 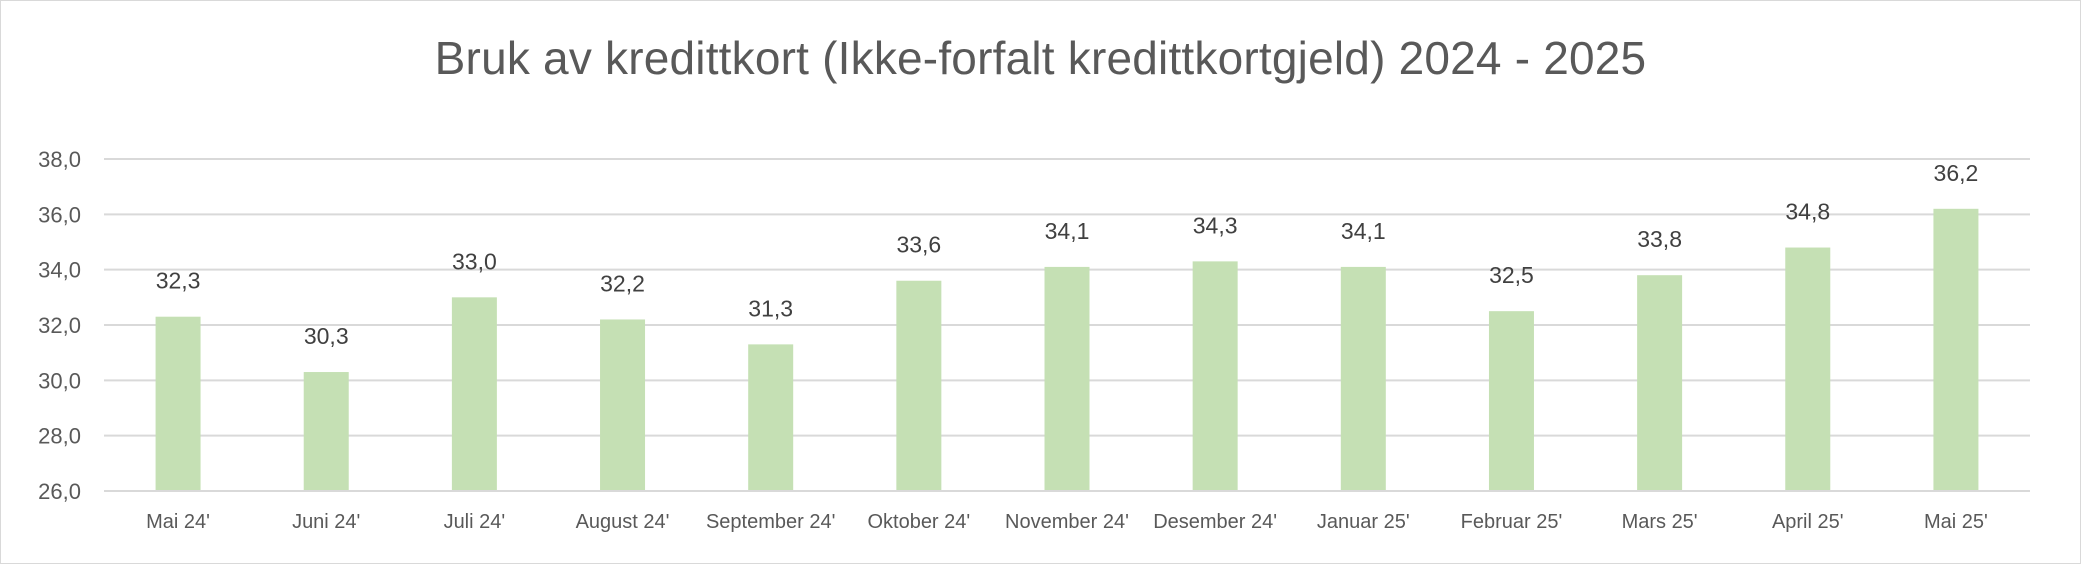 What do you see at coordinates (1956, 522) in the screenshot?
I see `x-tick-label: Mai 25'` at bounding box center [1956, 522].